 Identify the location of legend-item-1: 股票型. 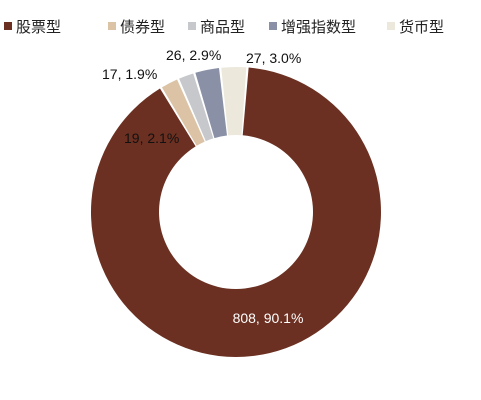
(32, 27).